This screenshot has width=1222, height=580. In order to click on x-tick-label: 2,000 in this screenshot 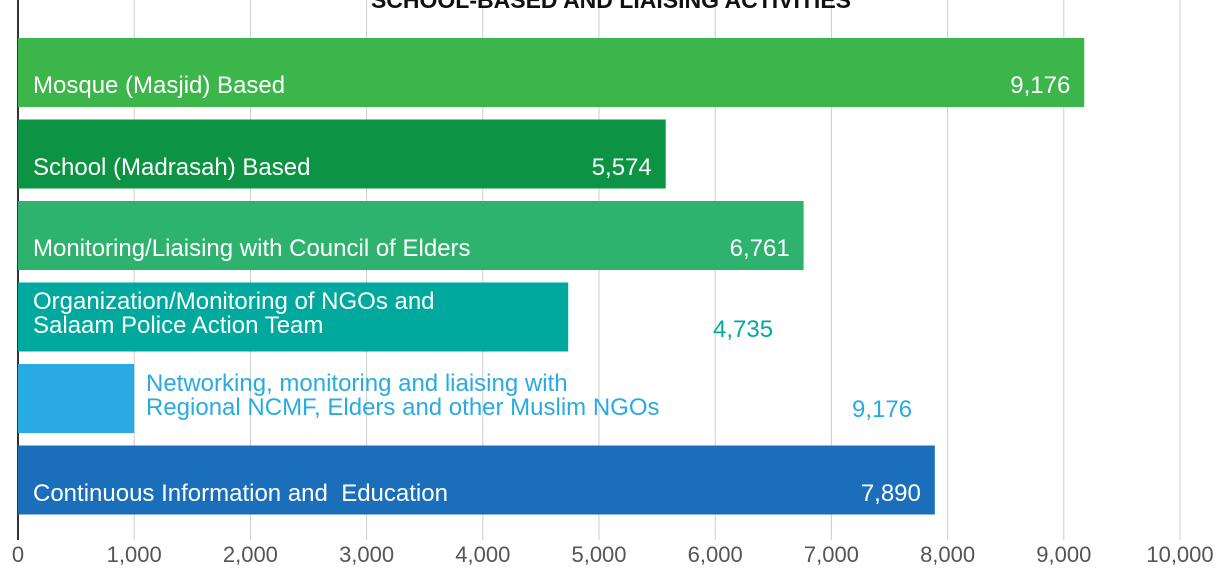, I will do `click(250, 554)`.